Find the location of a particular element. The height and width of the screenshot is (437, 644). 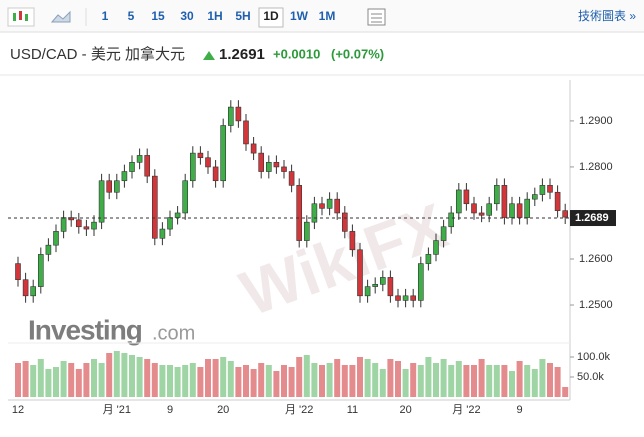

price: 1.2691 is located at coordinates (242, 54).